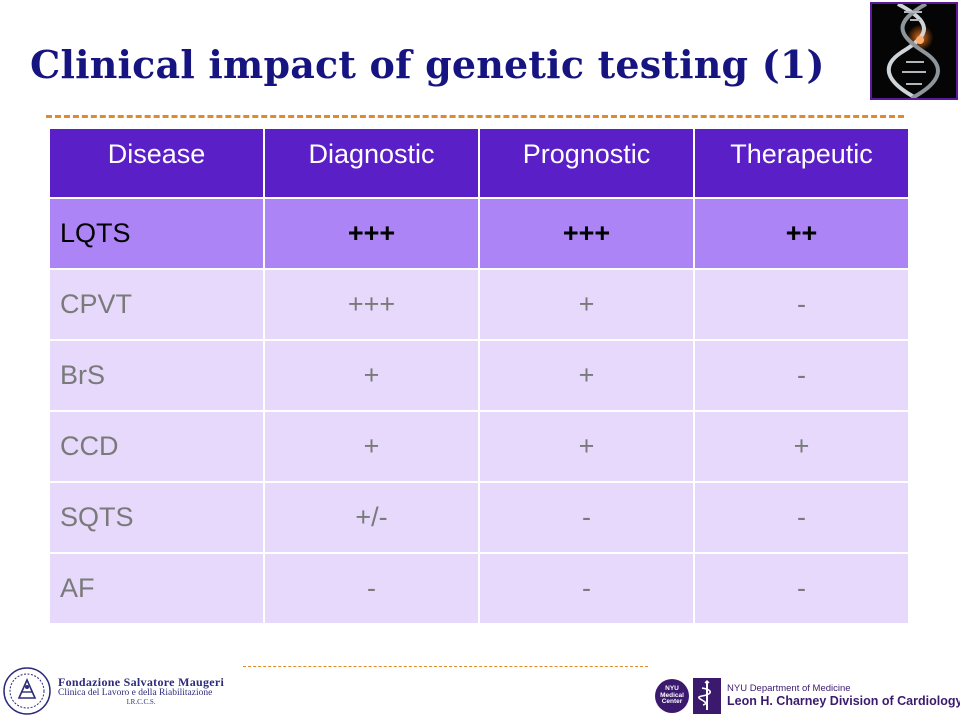 The image size is (960, 720). I want to click on medical-staff-icon, so click(707, 696).